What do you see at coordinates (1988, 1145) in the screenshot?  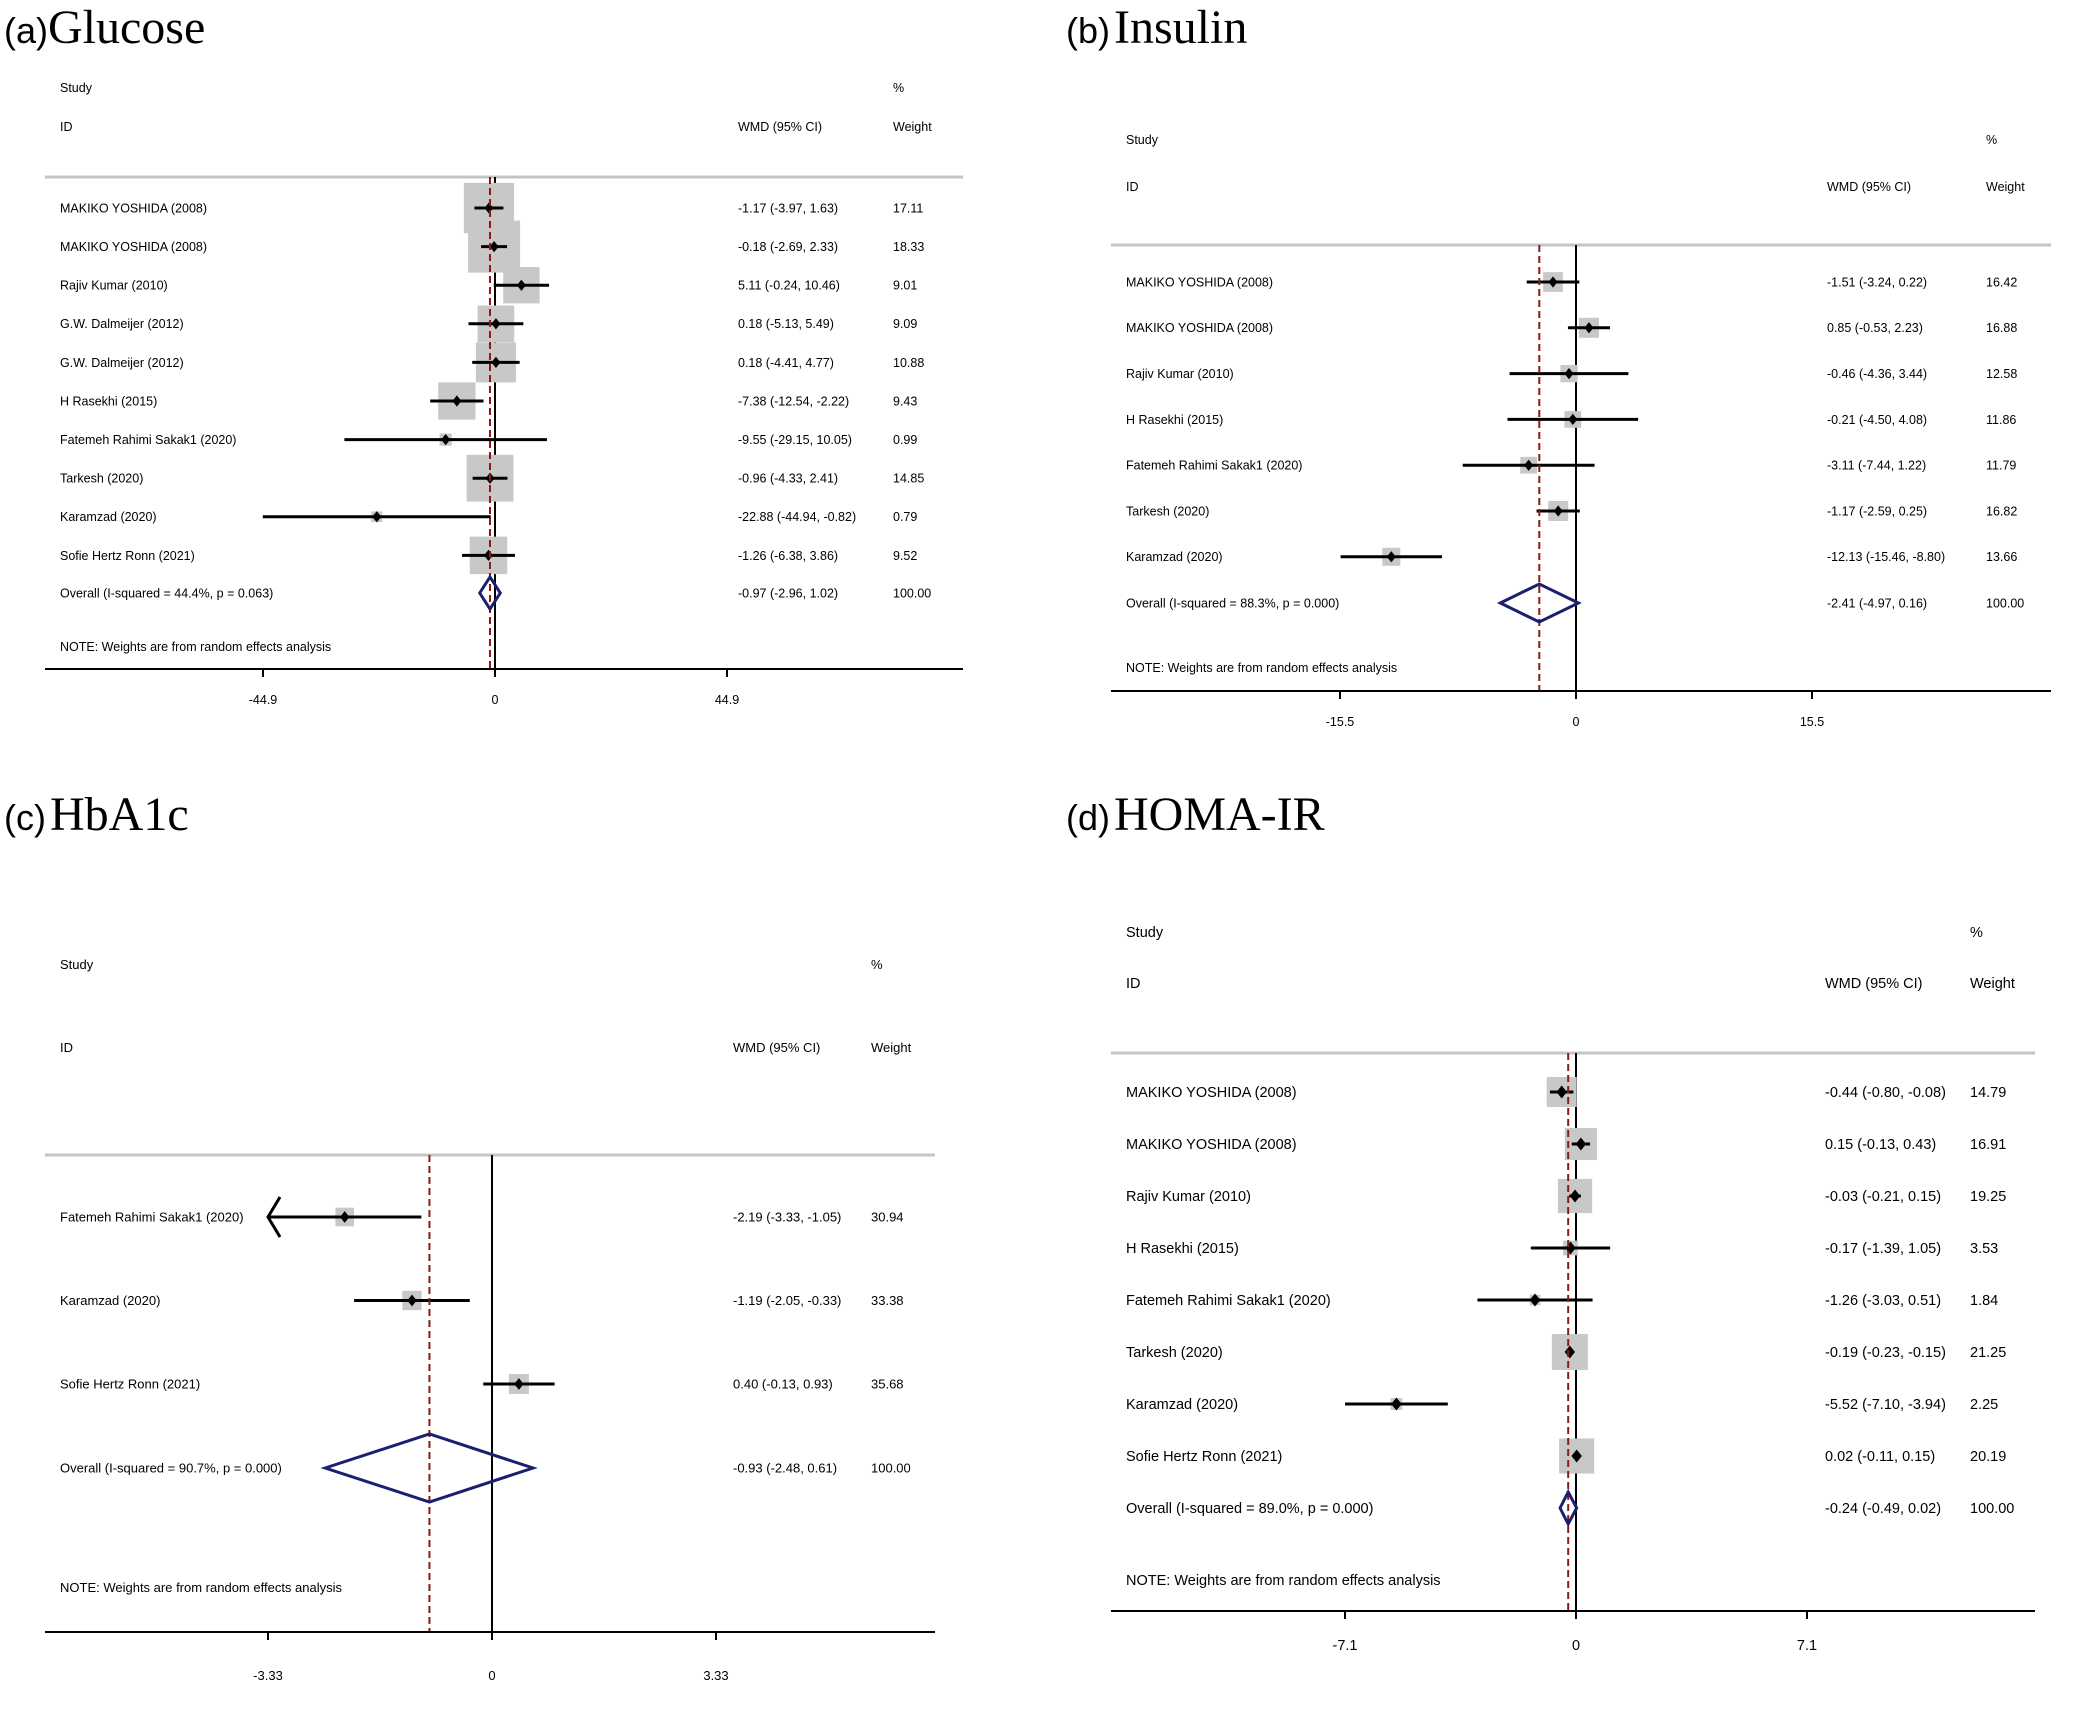 I see `study-weight-text: 16.91` at bounding box center [1988, 1145].